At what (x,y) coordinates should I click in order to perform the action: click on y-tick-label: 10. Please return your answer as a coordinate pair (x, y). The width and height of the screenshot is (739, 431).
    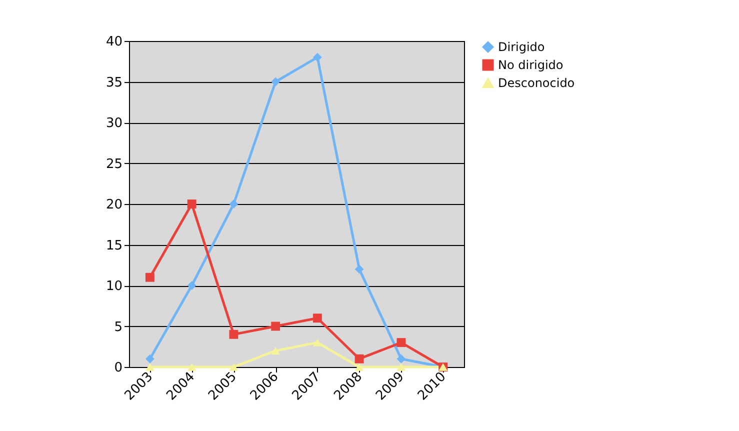
    Looking at the image, I should click on (114, 286).